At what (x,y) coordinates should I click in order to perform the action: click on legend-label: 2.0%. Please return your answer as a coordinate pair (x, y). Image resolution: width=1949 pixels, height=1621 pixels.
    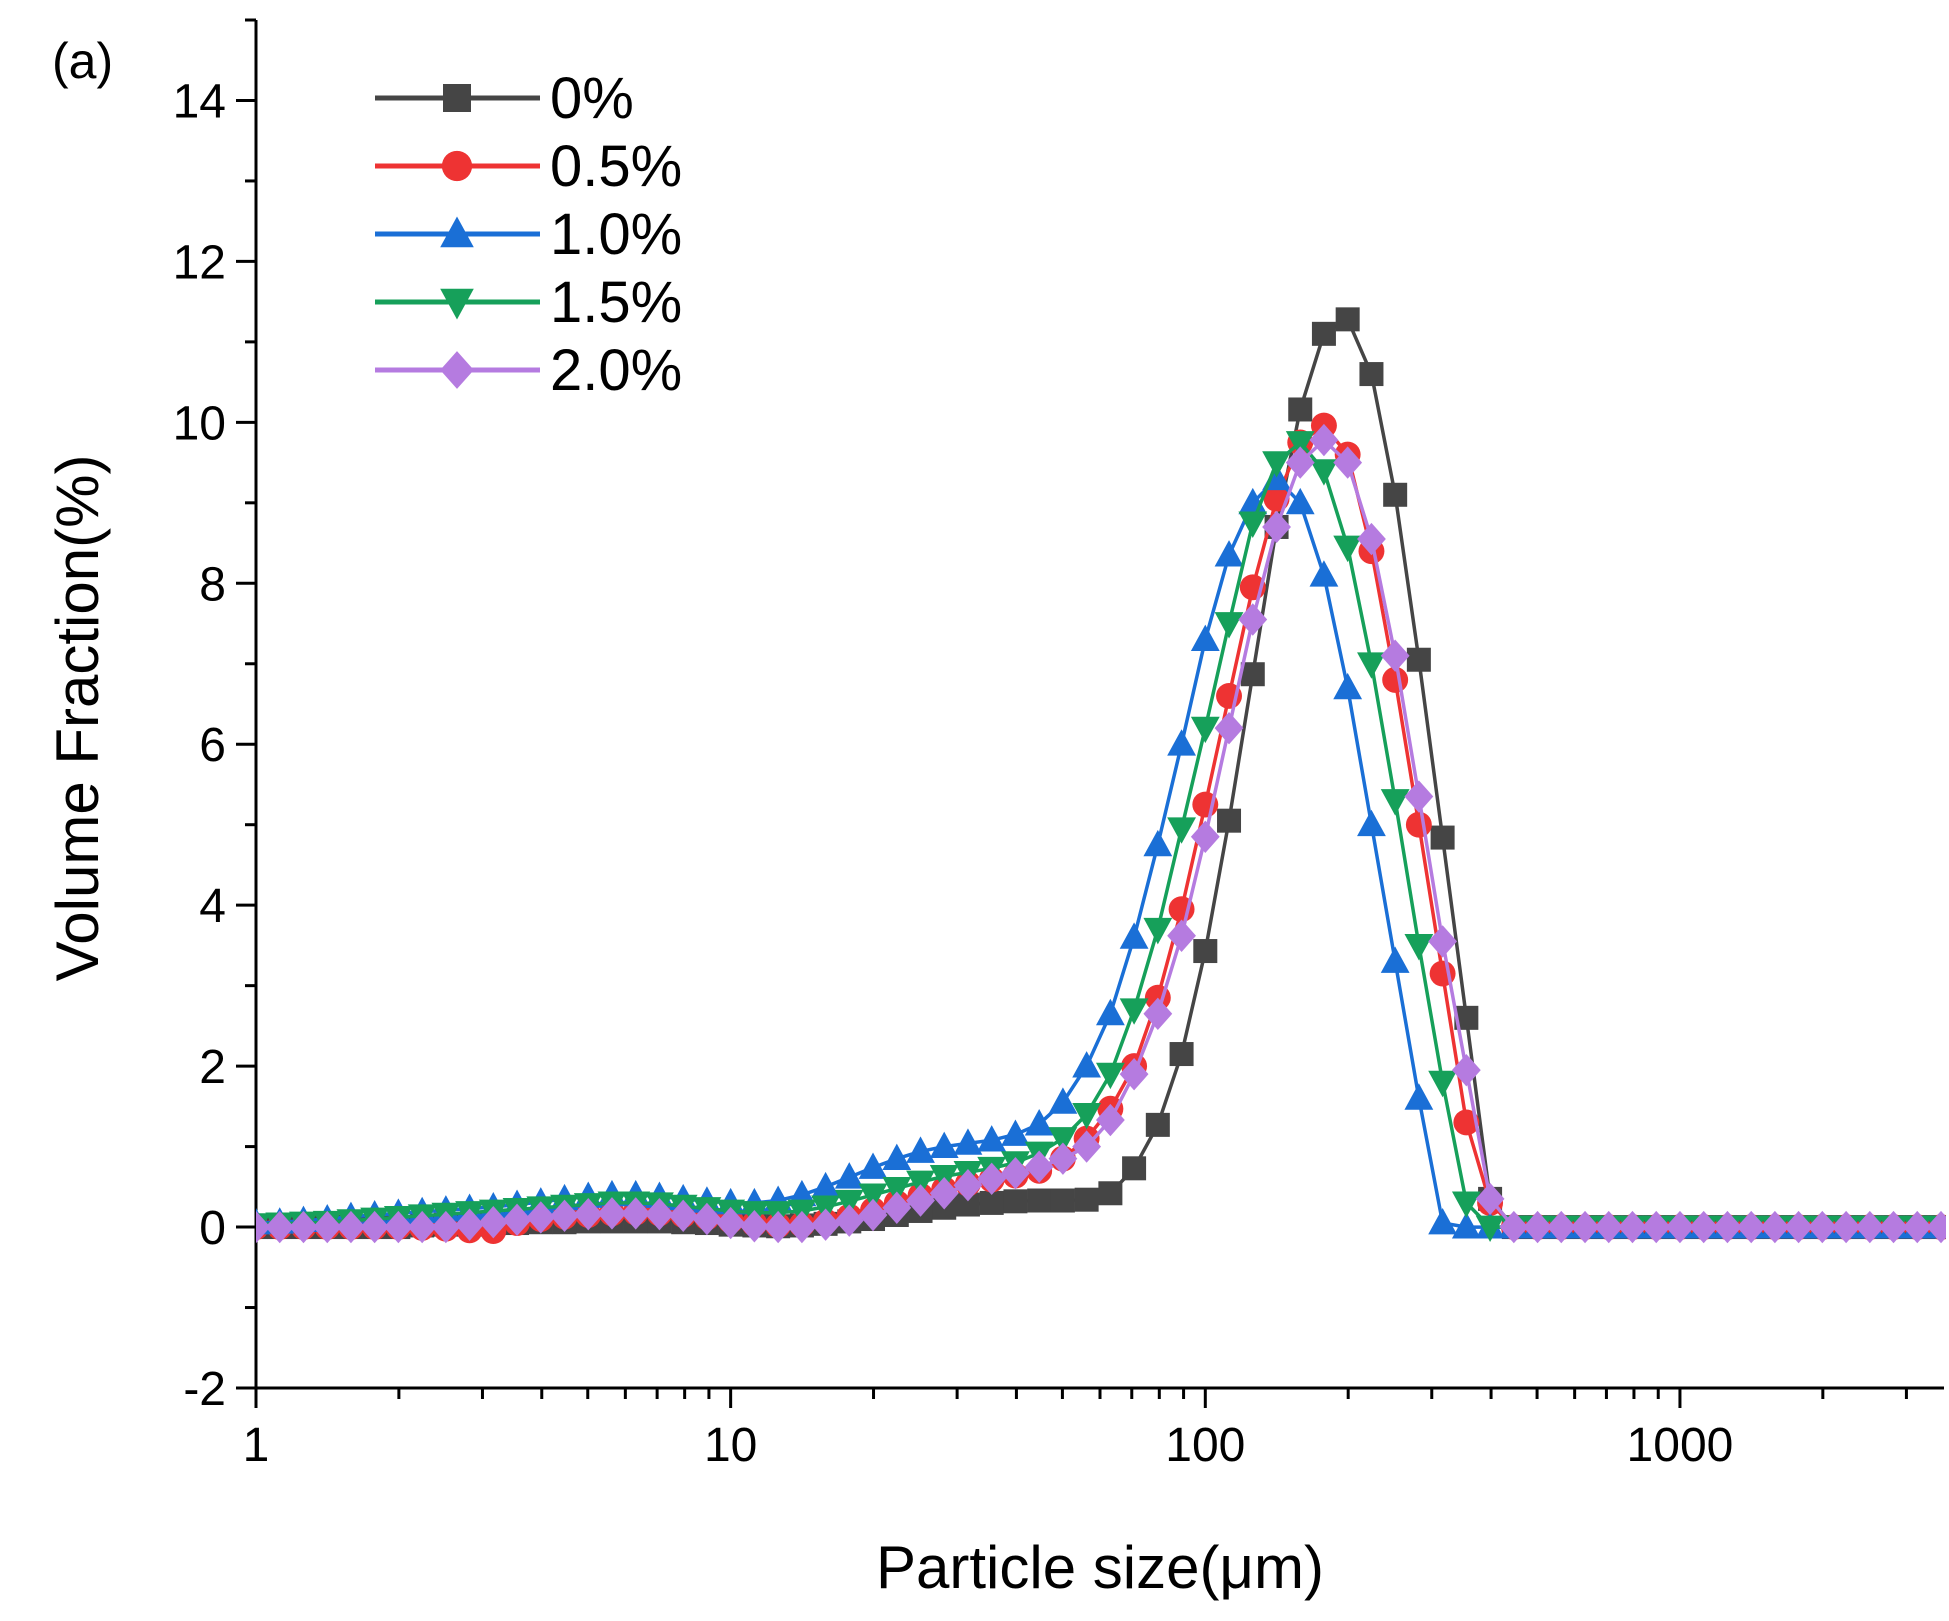
    Looking at the image, I should click on (616, 370).